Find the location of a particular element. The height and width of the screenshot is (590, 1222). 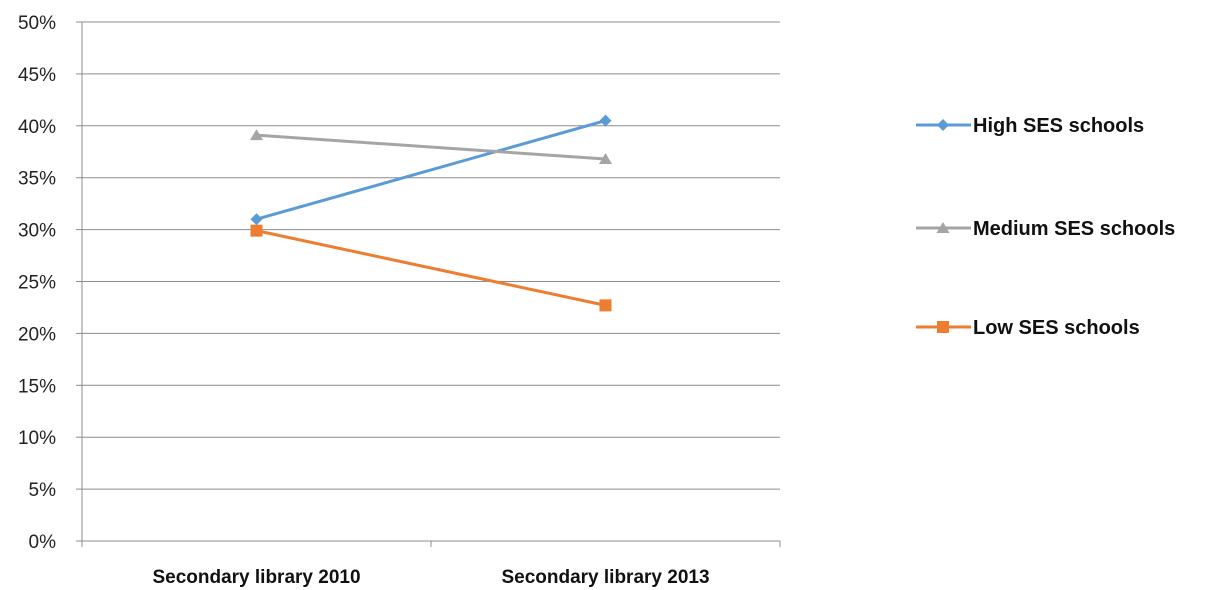

y-tick-label: 25% is located at coordinates (37, 283).